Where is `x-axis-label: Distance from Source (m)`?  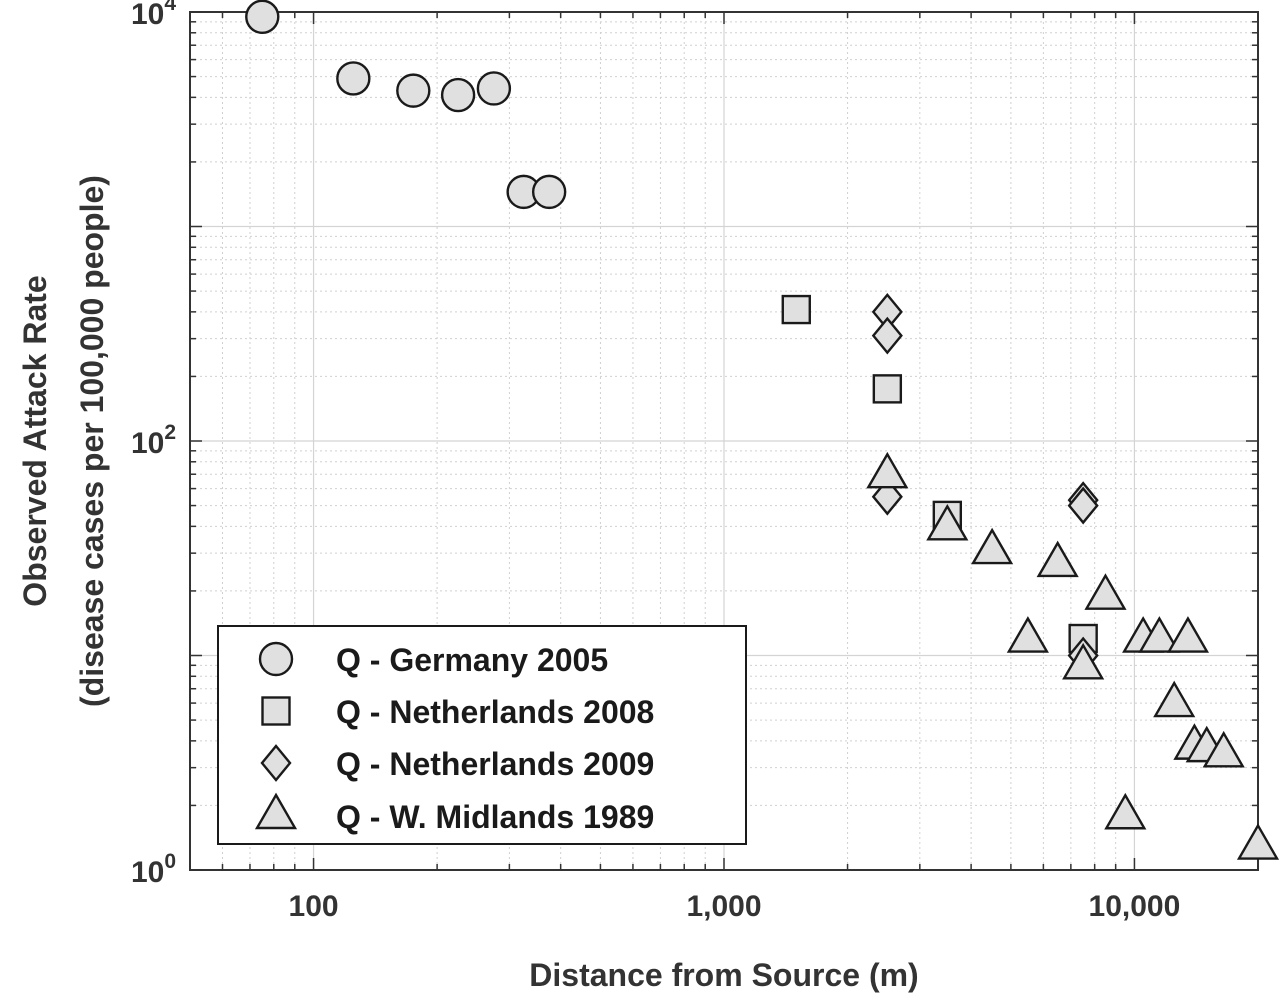 x-axis-label: Distance from Source (m) is located at coordinates (723, 975).